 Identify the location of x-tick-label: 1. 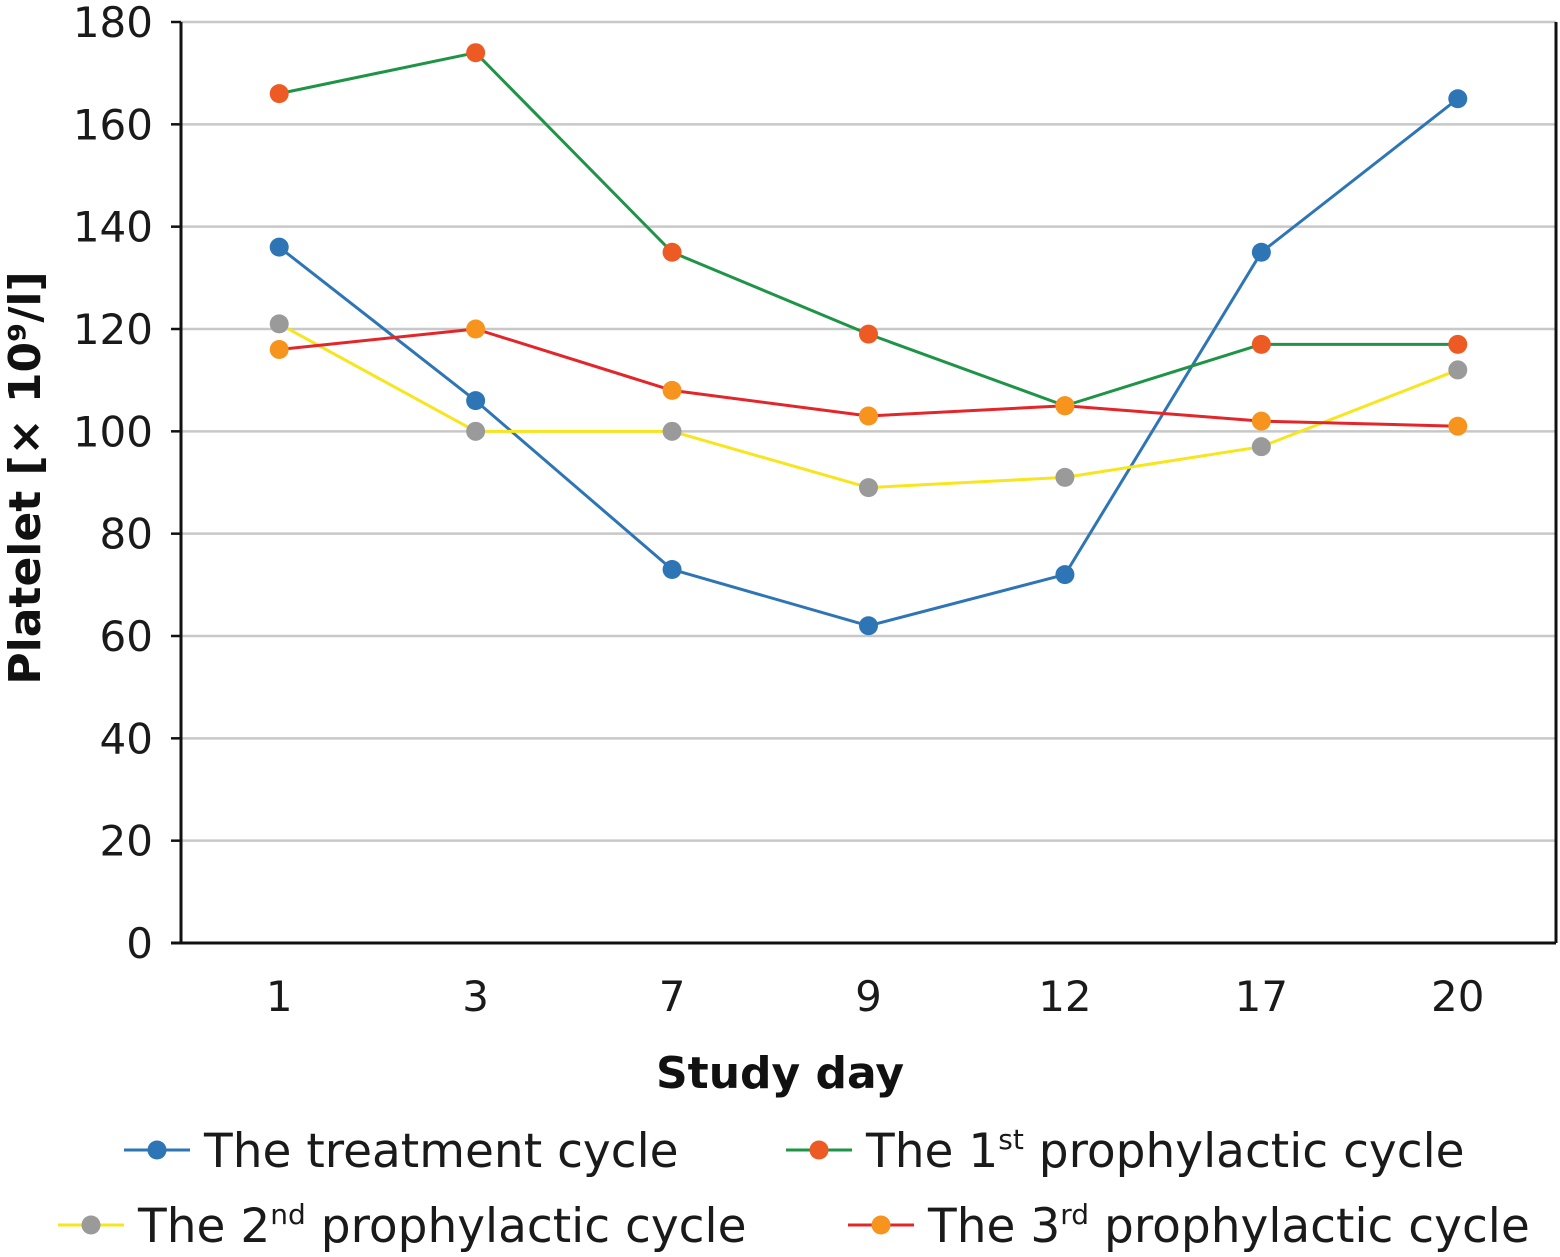
(279, 996).